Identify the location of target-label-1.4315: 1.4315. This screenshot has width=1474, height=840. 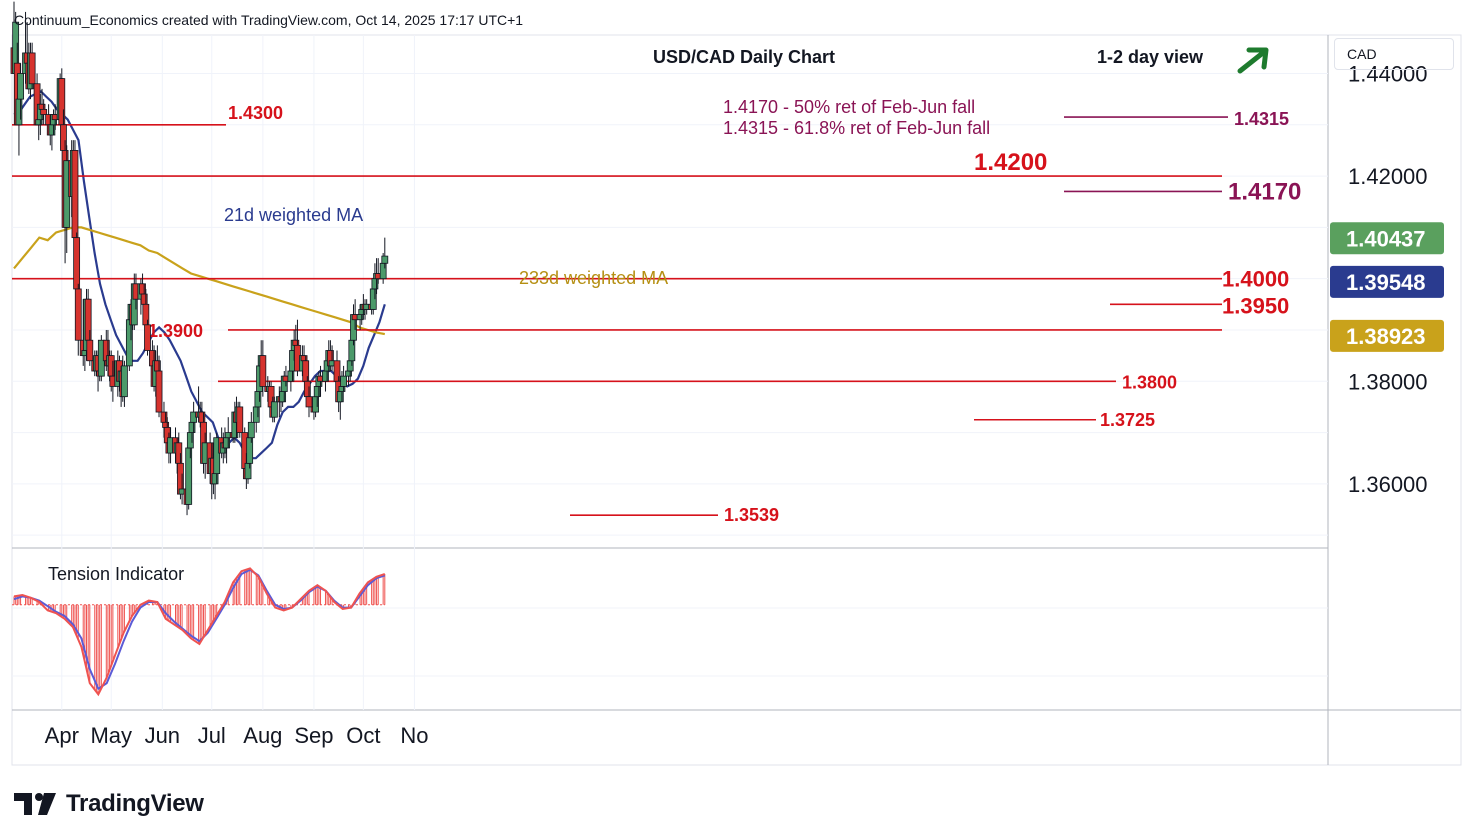
(1261, 119).